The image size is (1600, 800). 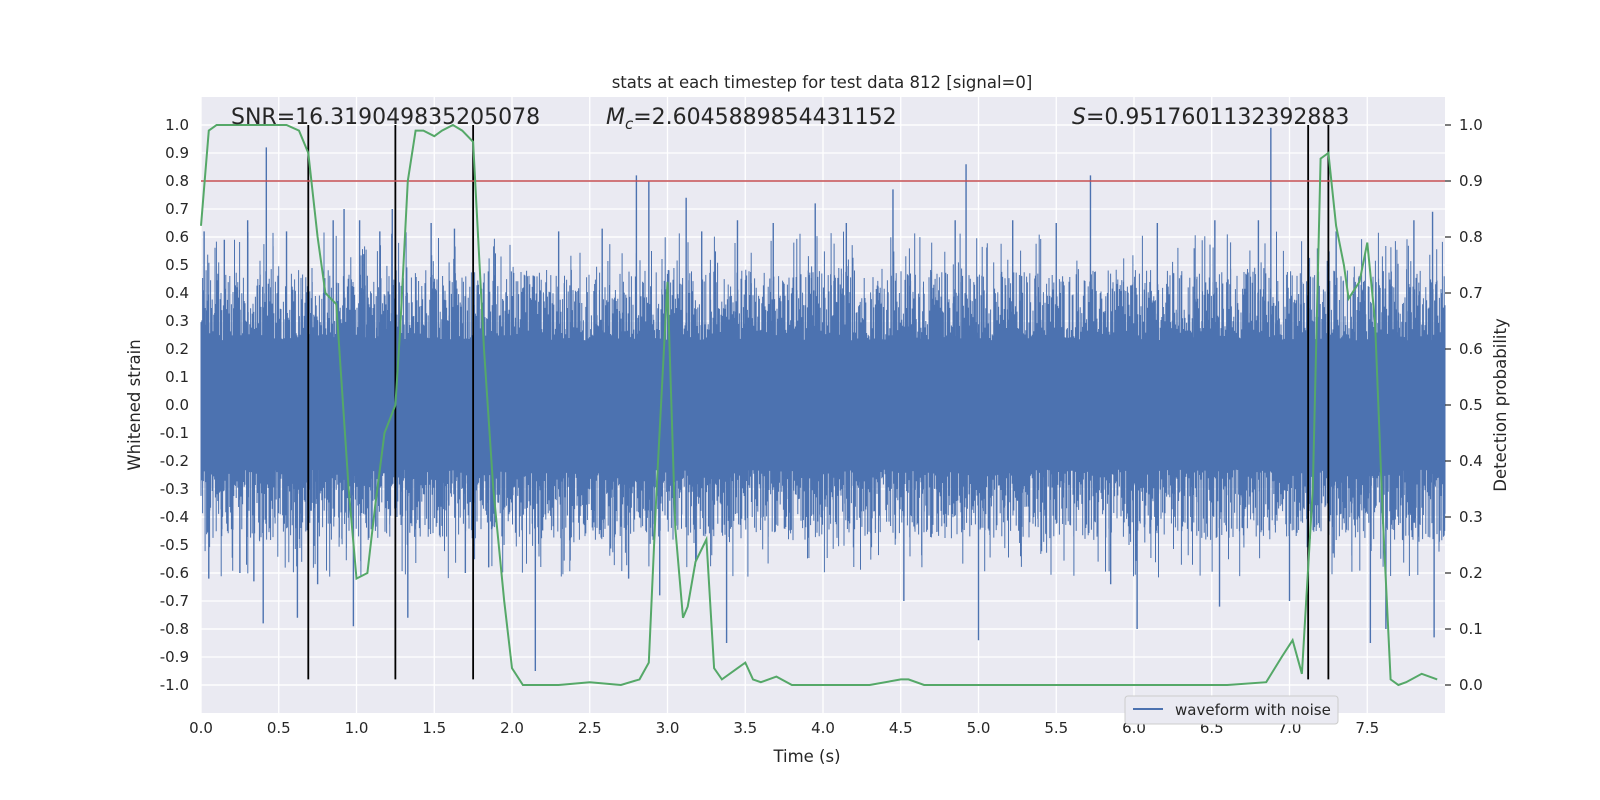 What do you see at coordinates (1471, 573) in the screenshot?
I see `y-right-tick-label: 0.2` at bounding box center [1471, 573].